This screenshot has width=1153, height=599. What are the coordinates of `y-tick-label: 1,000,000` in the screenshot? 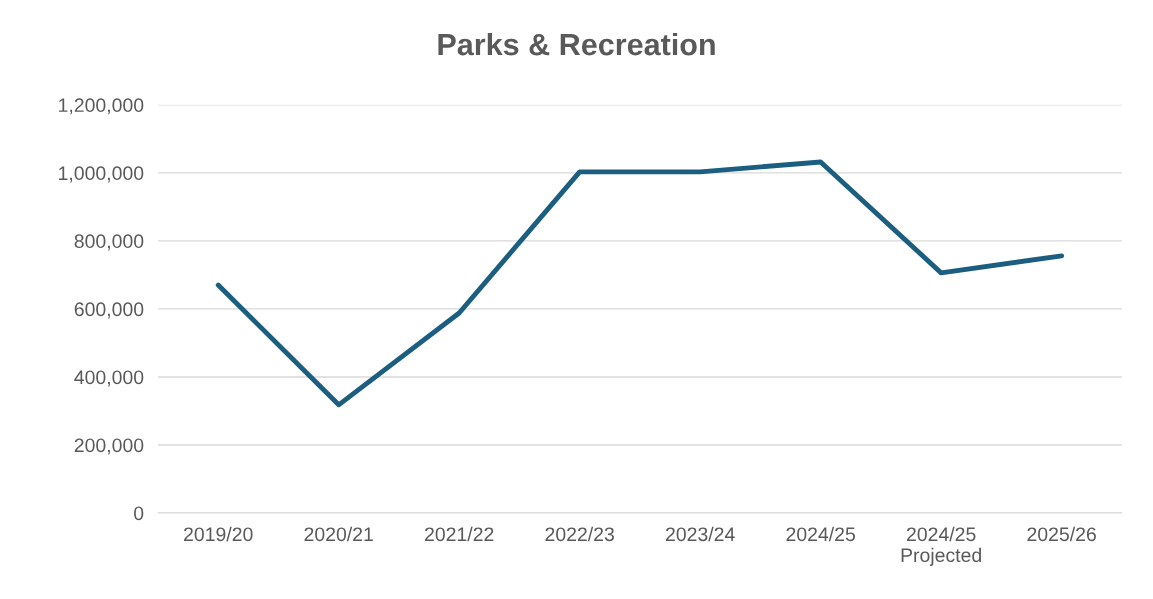 It's located at (101, 174).